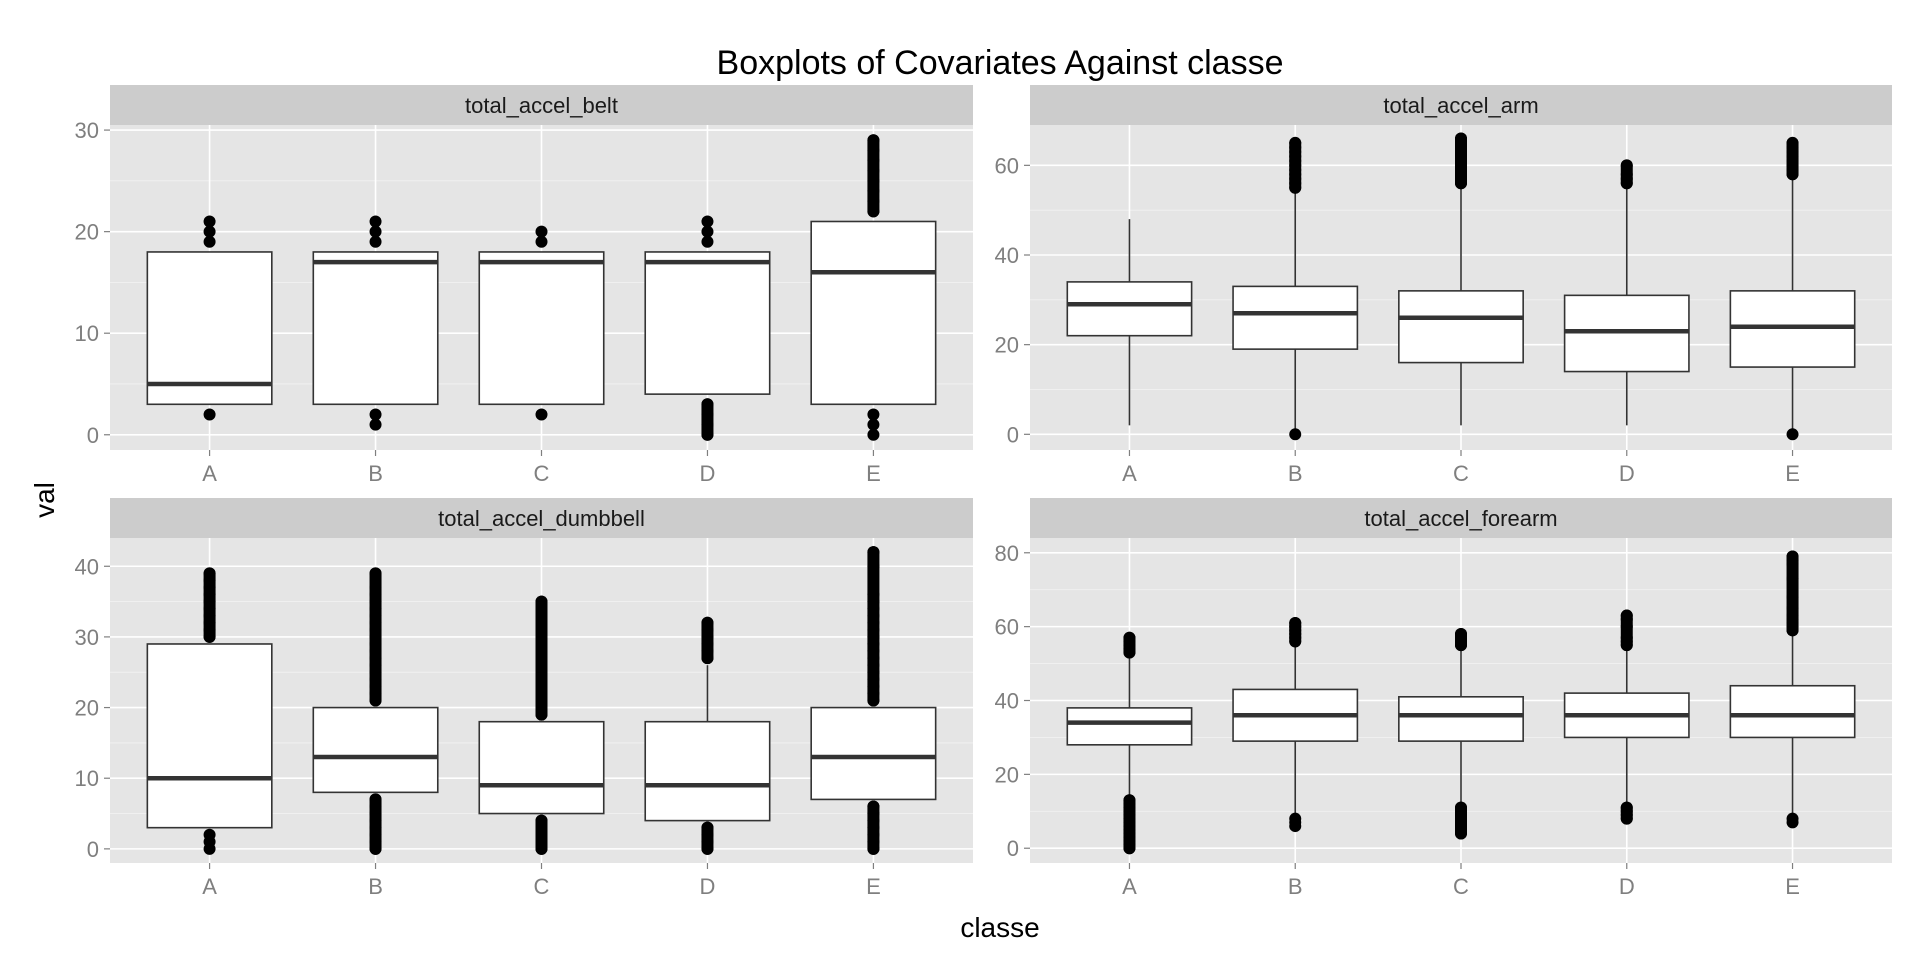 Image resolution: width=1920 pixels, height=960 pixels. I want to click on facet-strip-label: total_accel_arm, so click(1460, 105).